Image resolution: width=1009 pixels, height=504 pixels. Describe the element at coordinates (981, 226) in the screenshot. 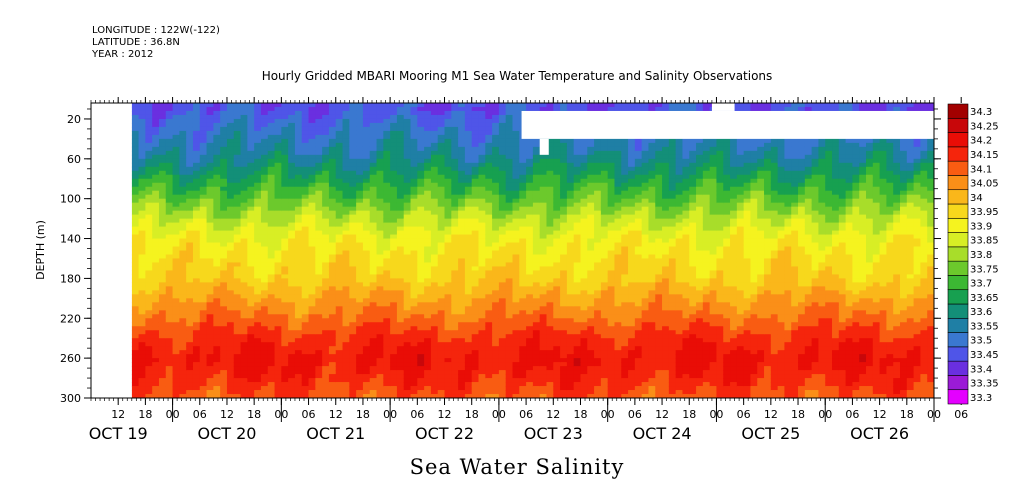

I see `colorbar-label: 33.9` at that location.